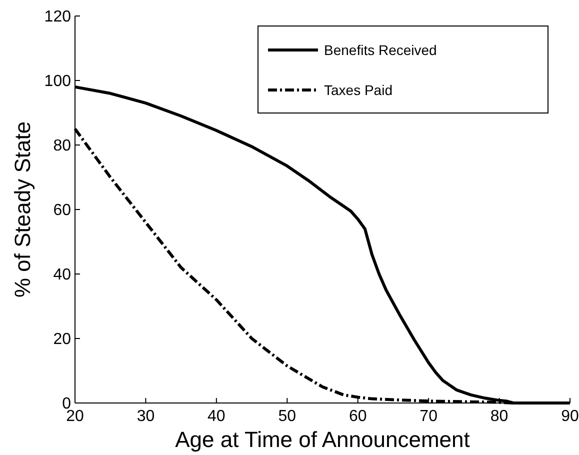  What do you see at coordinates (62, 146) in the screenshot?
I see `y-tick-label: 80` at bounding box center [62, 146].